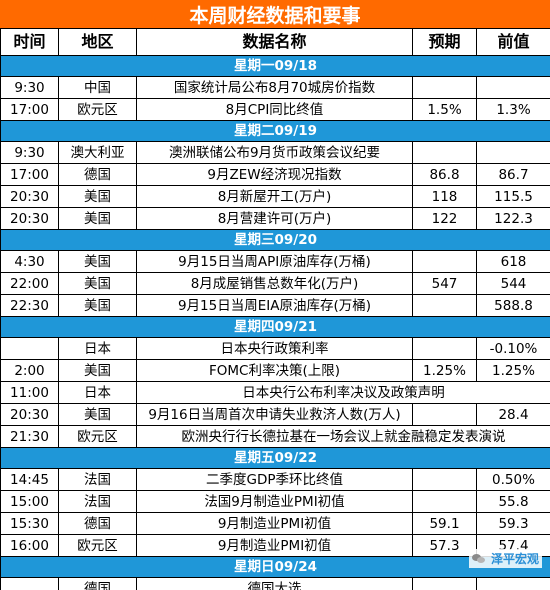  Describe the element at coordinates (444, 174) in the screenshot. I see `forecast-cell: 86.8` at that location.